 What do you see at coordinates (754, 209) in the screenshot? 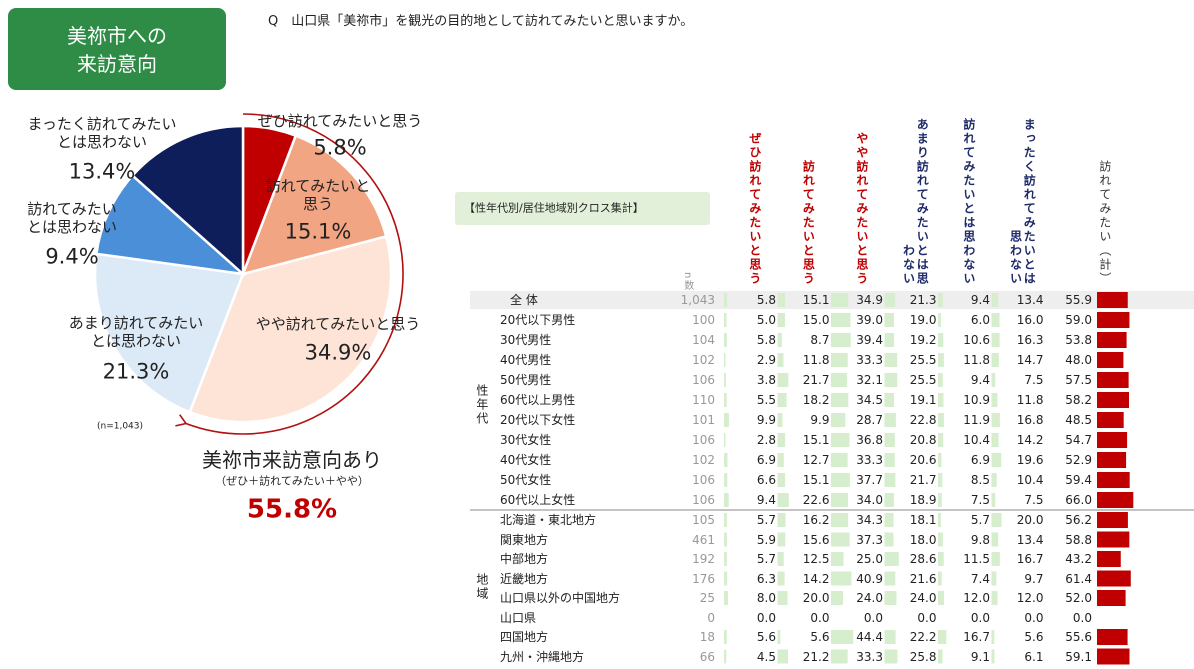
I see `column-header: ぜひ訪れてみたいと思う` at bounding box center [754, 209].